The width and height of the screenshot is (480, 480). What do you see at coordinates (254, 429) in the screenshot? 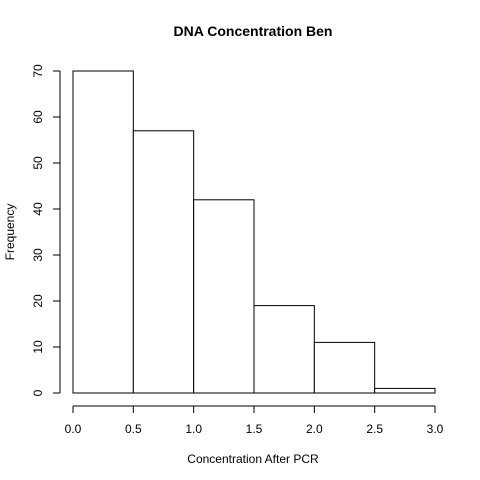
I see `x-tick-label-3: 1.5` at bounding box center [254, 429].